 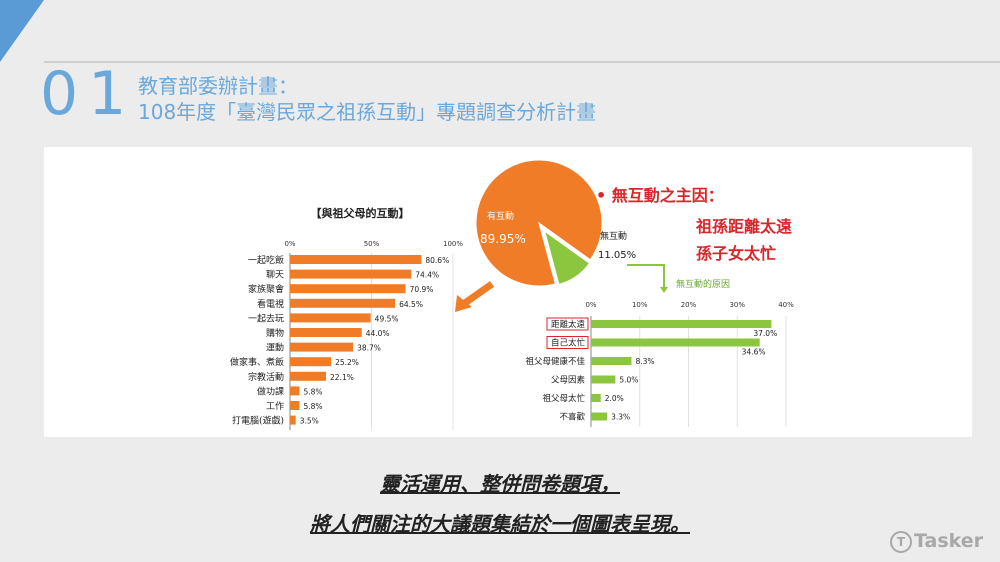 What do you see at coordinates (614, 398) in the screenshot?
I see `right-value-label: 2.0%` at bounding box center [614, 398].